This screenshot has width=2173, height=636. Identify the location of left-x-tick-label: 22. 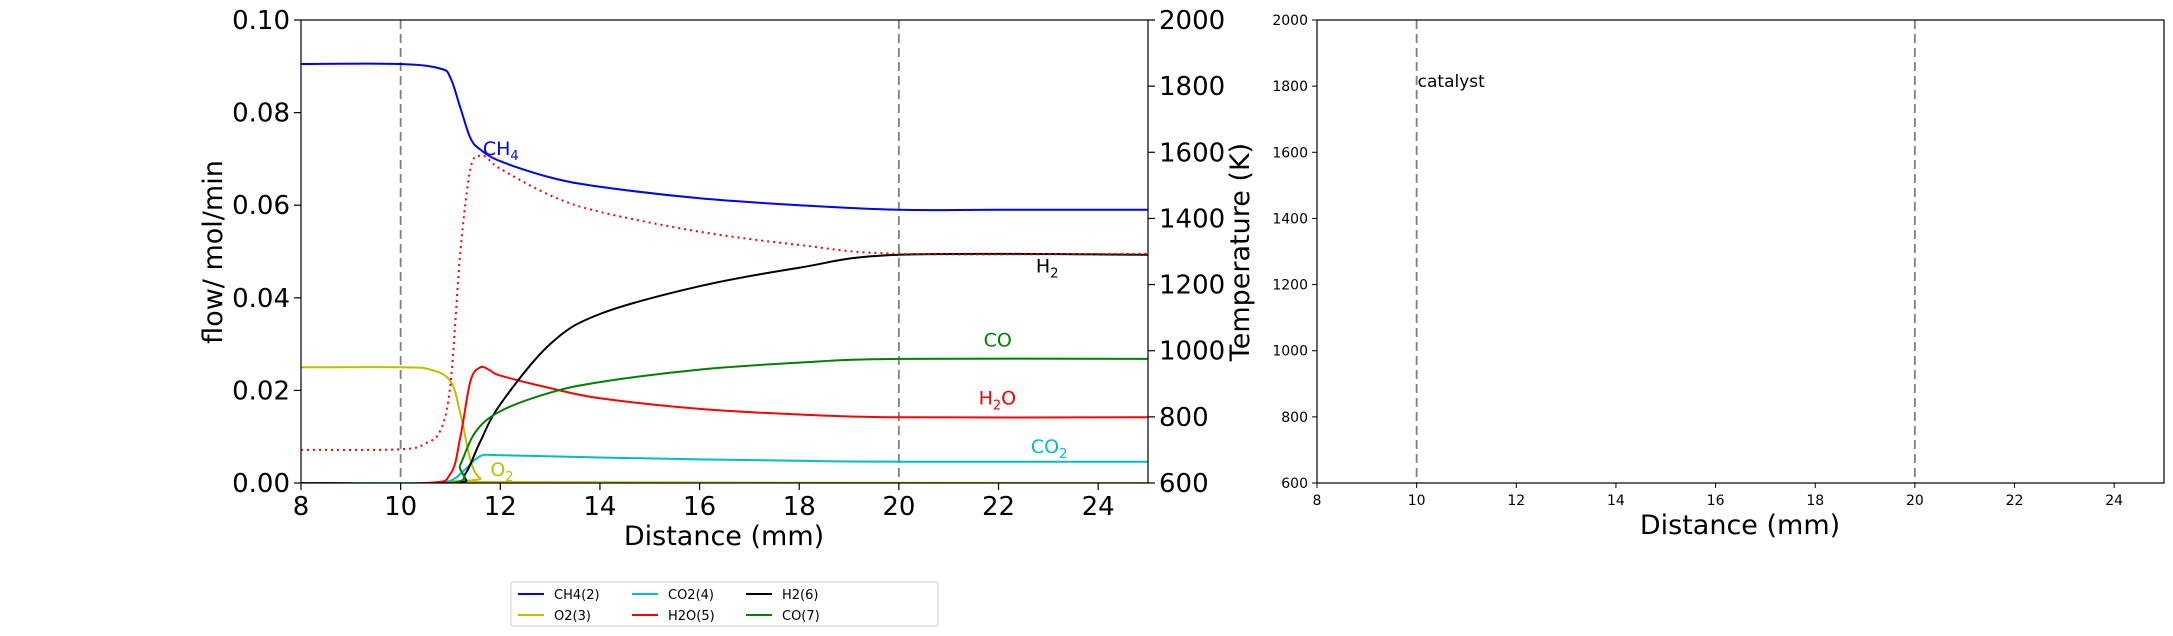
(998, 507).